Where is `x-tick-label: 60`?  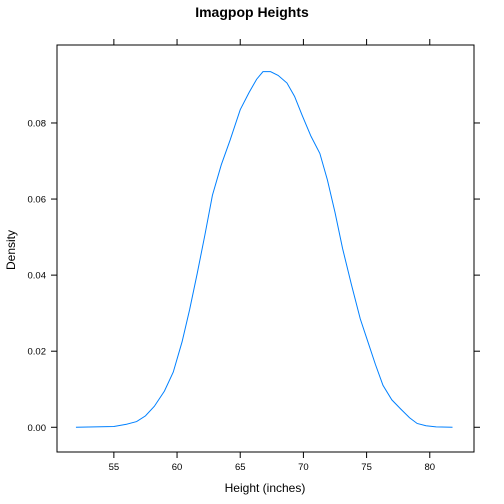 x-tick-label: 60 is located at coordinates (177, 467).